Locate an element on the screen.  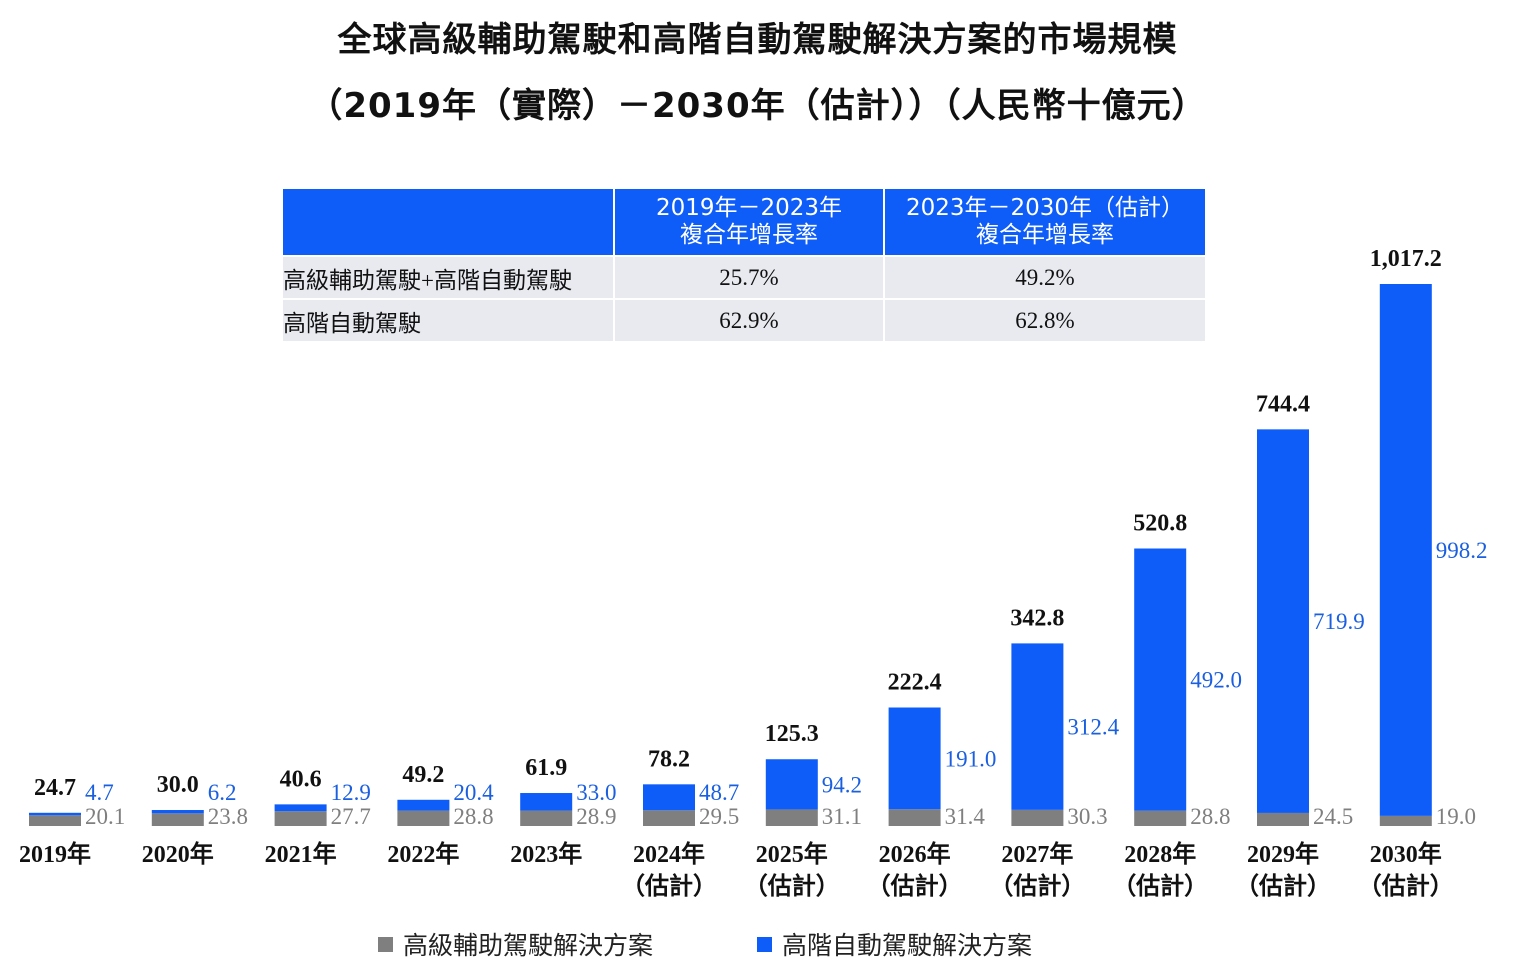
legend-label: 高級輔助駕駛解決方案 is located at coordinates (528, 945).